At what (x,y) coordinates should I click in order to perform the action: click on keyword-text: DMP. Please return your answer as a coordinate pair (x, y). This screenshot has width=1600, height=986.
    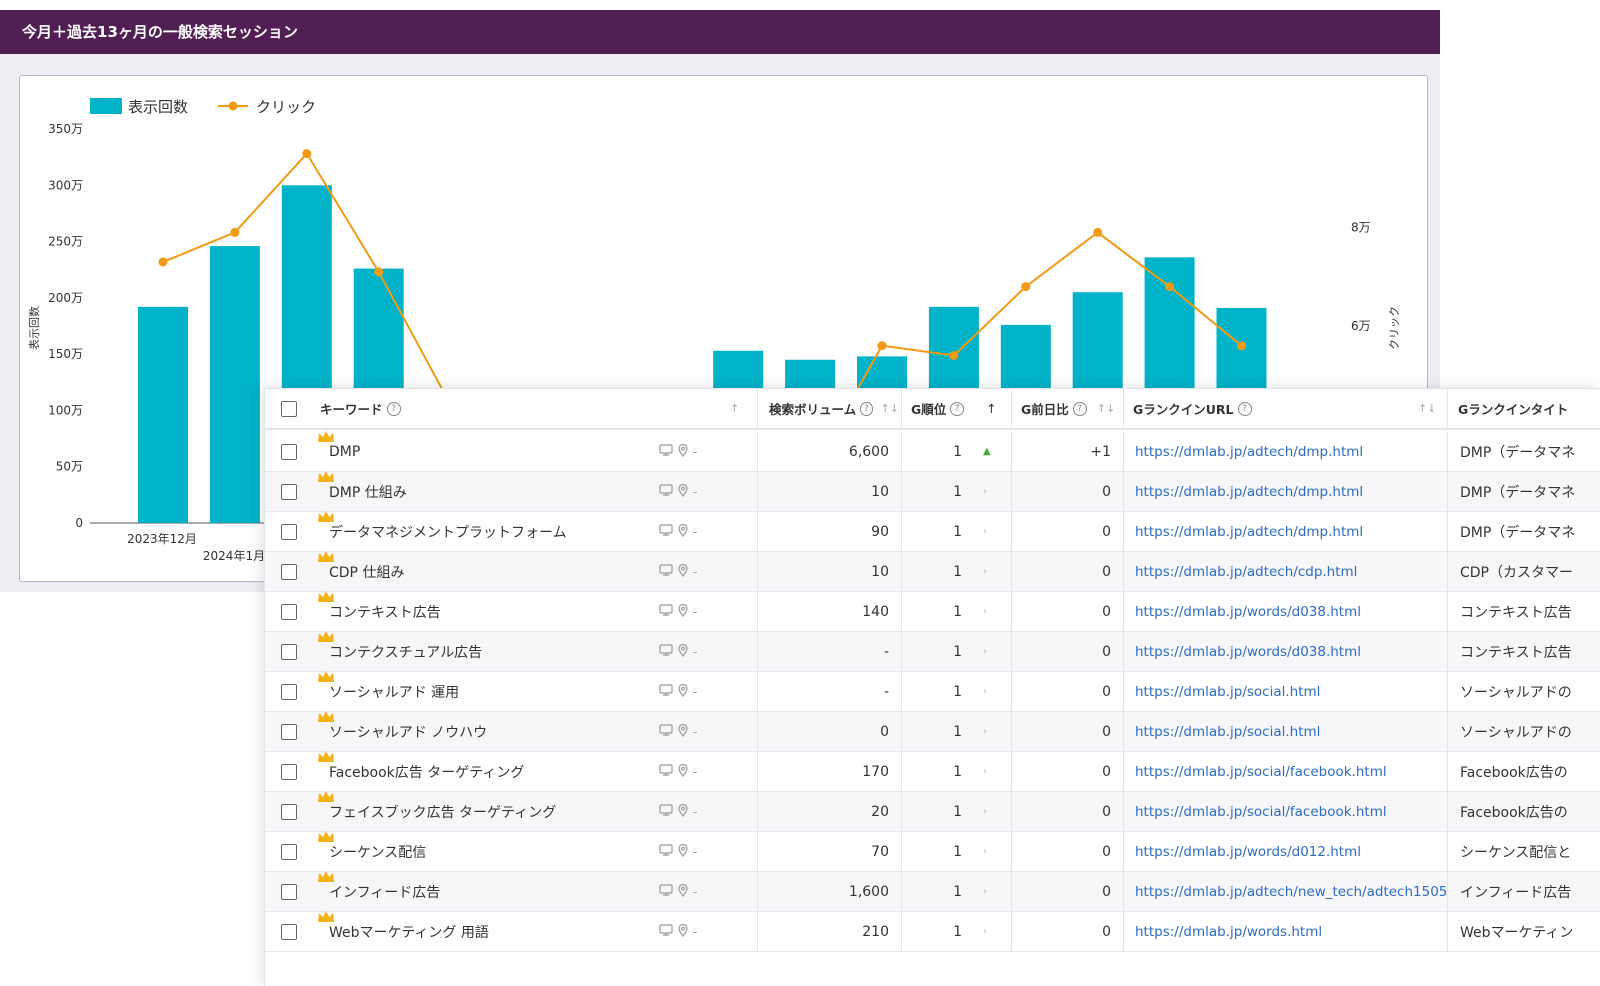
    Looking at the image, I should click on (345, 451).